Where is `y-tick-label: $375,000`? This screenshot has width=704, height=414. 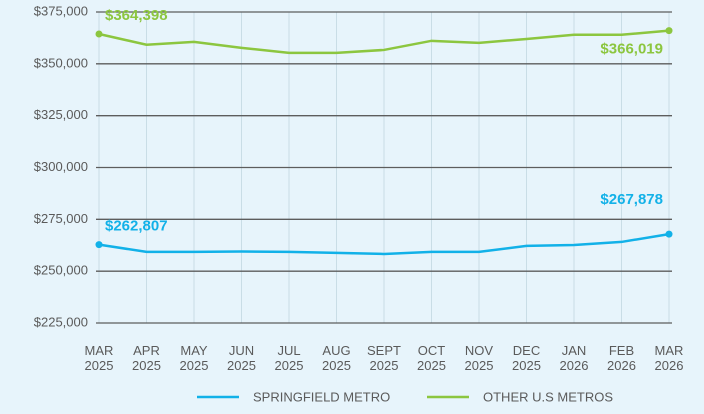
y-tick-label: $375,000 is located at coordinates (61, 10).